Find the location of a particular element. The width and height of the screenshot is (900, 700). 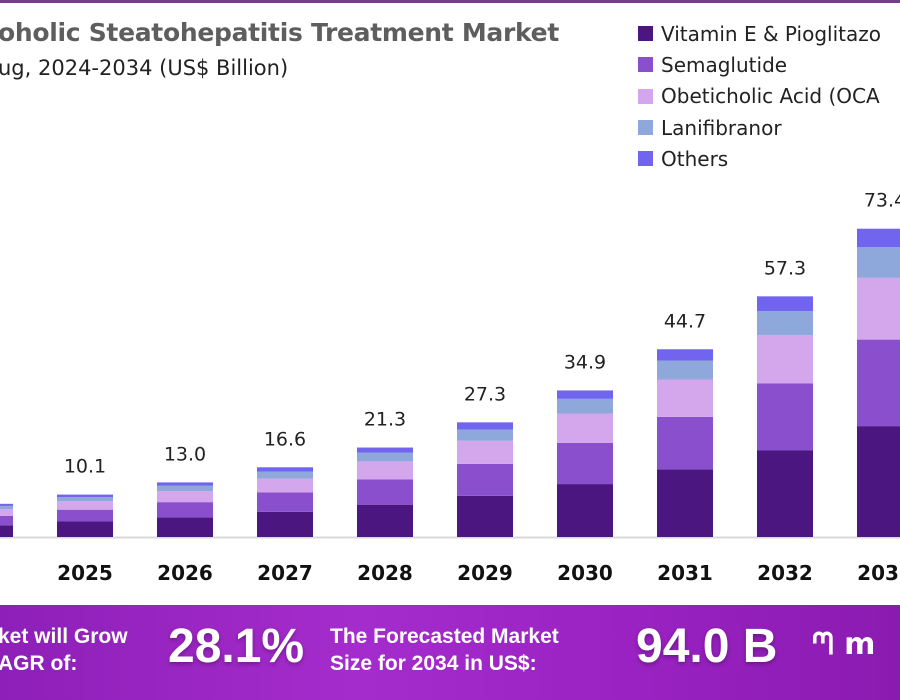

x-tick-label: 2030 is located at coordinates (585, 573).